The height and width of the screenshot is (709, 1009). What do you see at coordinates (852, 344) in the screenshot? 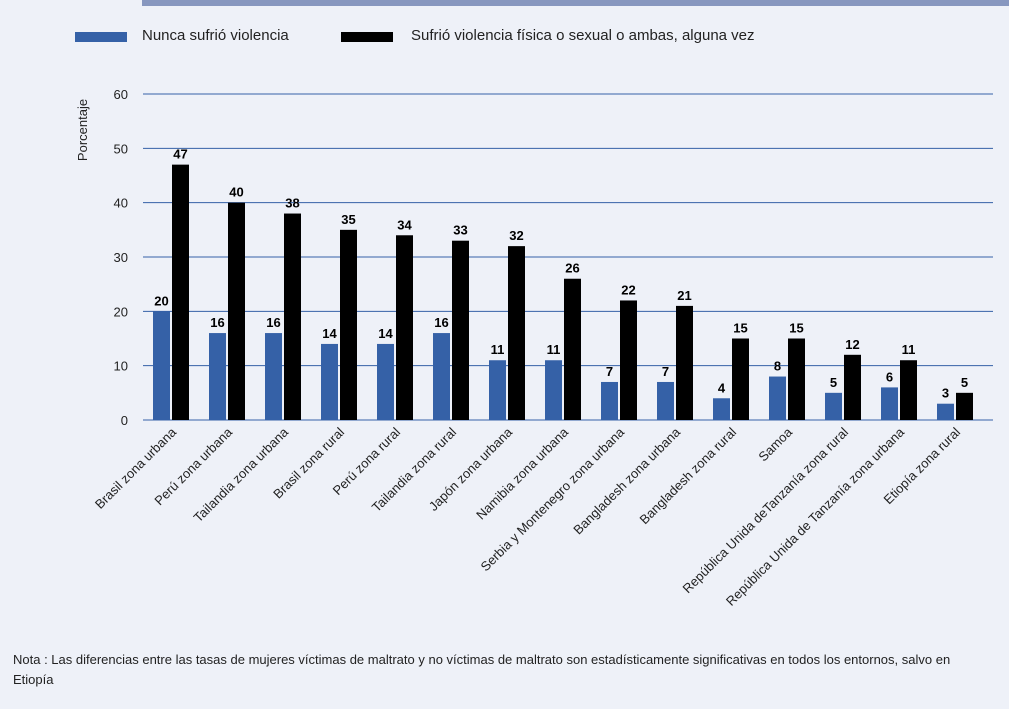
I see `data-label: 12` at bounding box center [852, 344].